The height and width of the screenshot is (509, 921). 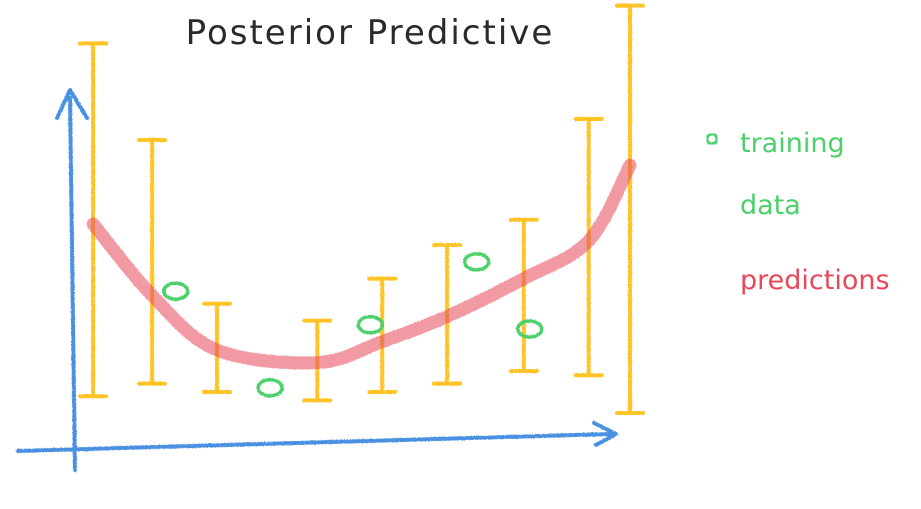 What do you see at coordinates (605, 434) in the screenshot?
I see `x-axis-arrowhead` at bounding box center [605, 434].